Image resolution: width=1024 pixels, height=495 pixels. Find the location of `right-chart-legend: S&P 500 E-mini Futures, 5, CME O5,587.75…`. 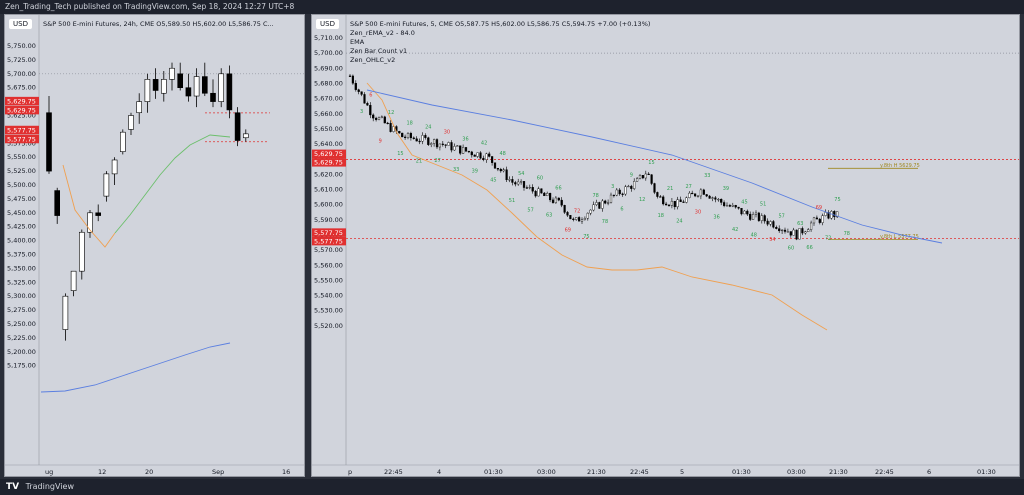

right-chart-legend: S&P 500 E-mini Futures, 5, CME O5,587.75… is located at coordinates (500, 42).